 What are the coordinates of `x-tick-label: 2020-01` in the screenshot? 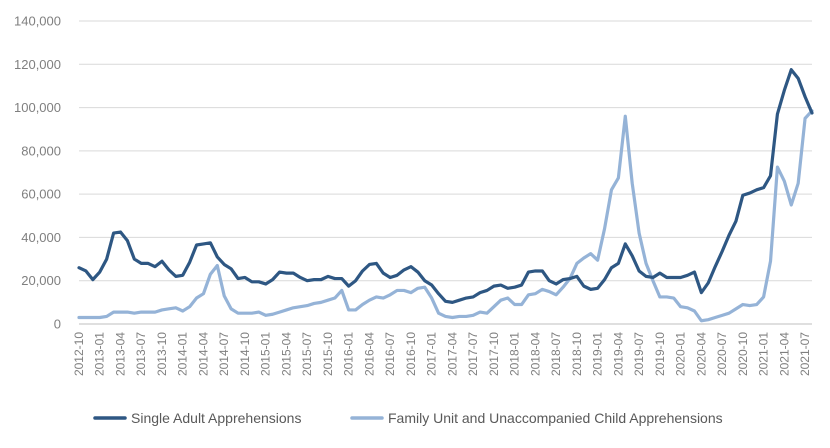 It's located at (681, 354).